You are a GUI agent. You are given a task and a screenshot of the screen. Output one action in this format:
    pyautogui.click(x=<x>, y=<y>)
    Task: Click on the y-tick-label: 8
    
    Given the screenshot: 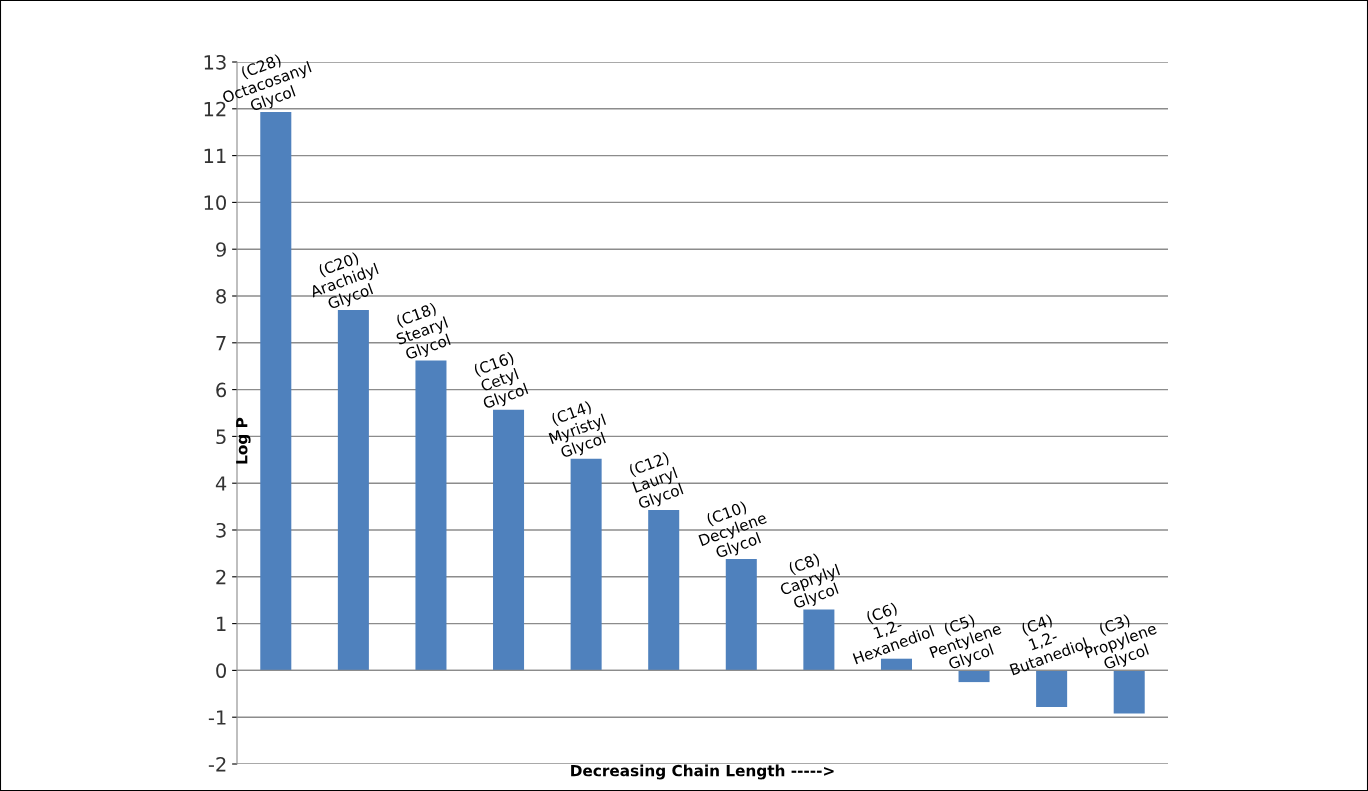 What is the action you would take?
    pyautogui.click(x=221, y=296)
    